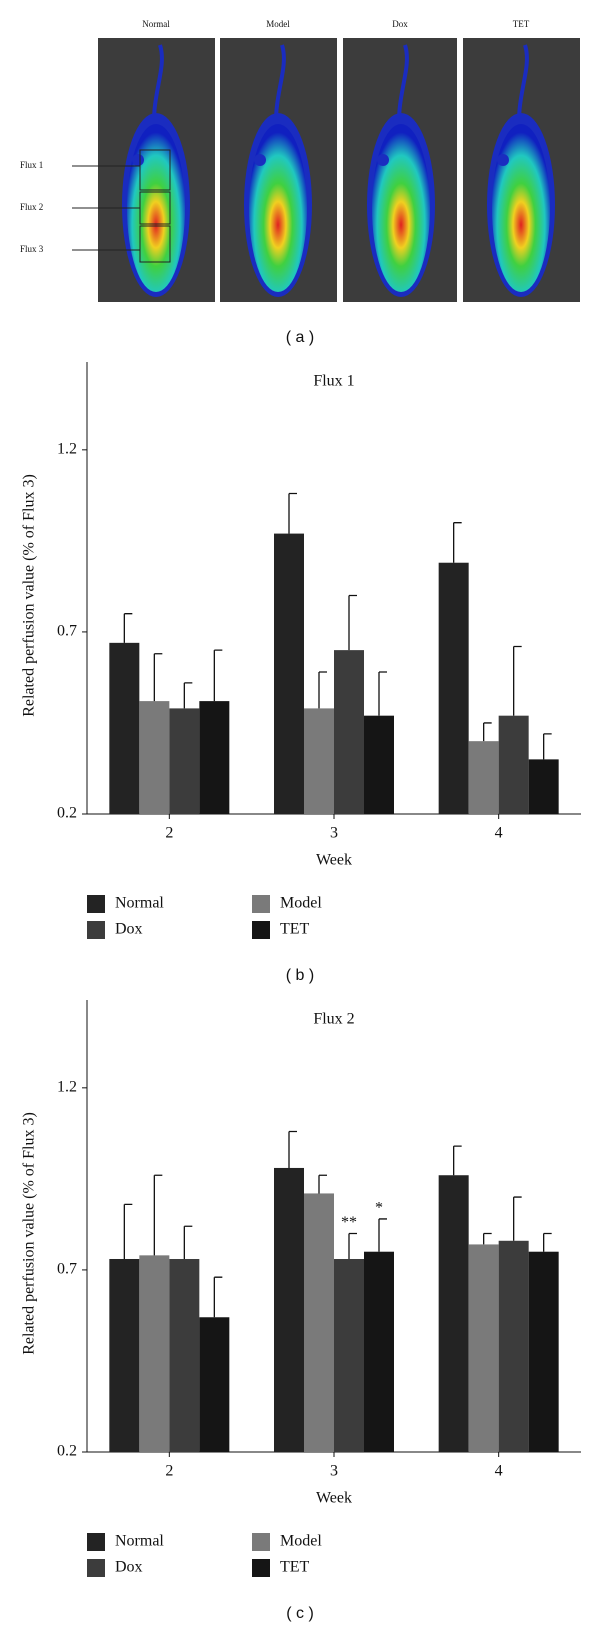 The image size is (600, 1633). What do you see at coordinates (156, 24) in the screenshot?
I see `image-label: Normal` at bounding box center [156, 24].